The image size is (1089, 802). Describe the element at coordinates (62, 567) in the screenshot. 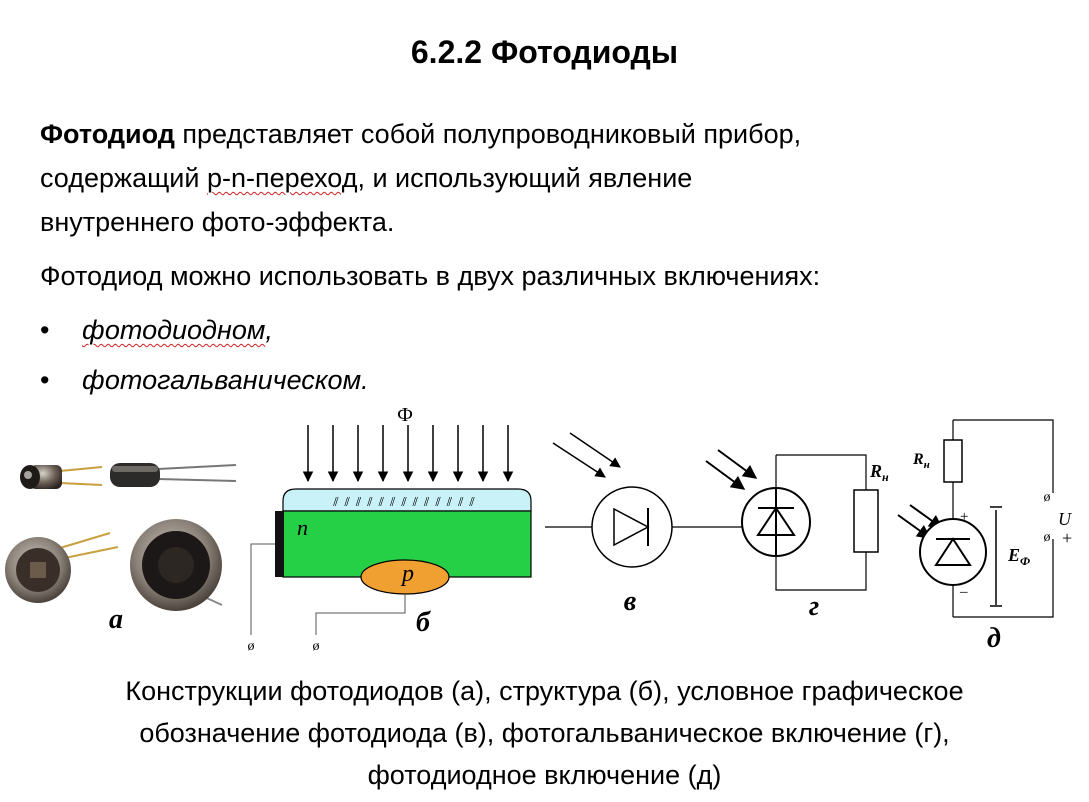

I see `can-photodiode-image` at that location.